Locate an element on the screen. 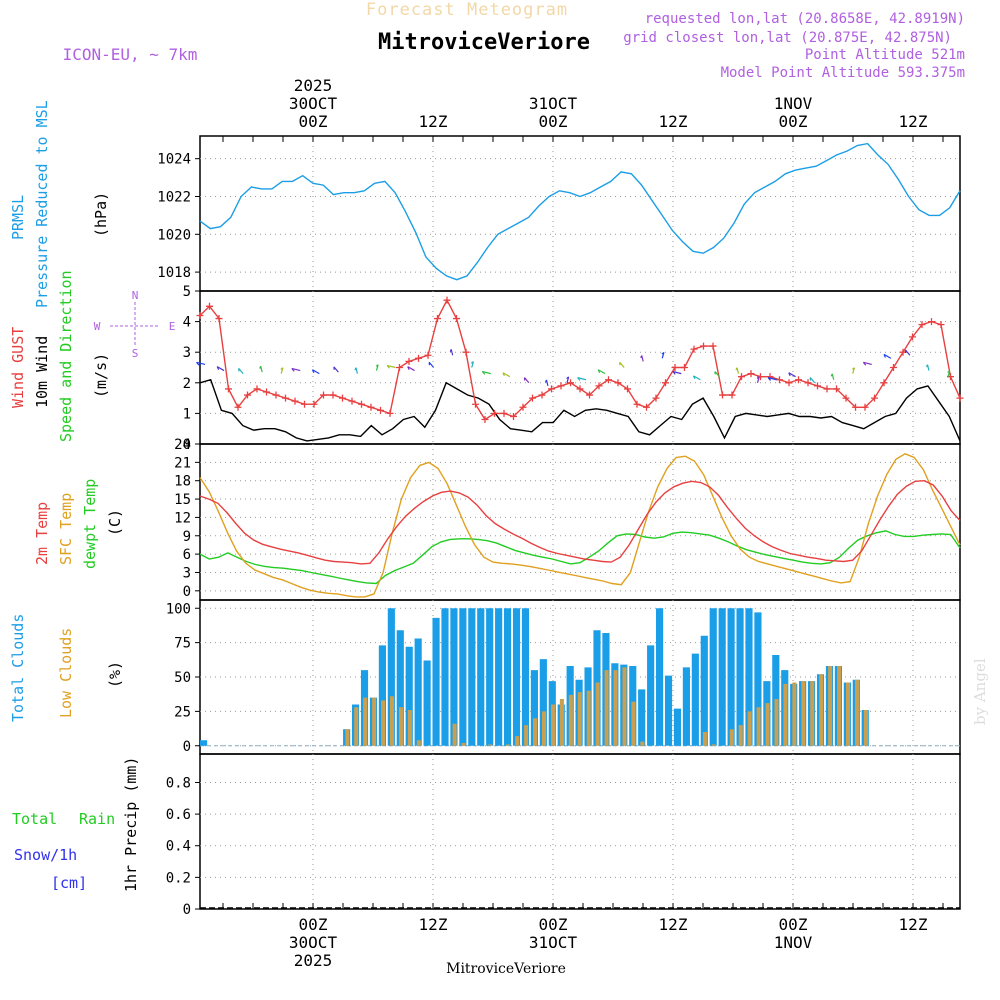  label-dewpt-temp: dewpt Temp is located at coordinates (90, 524).